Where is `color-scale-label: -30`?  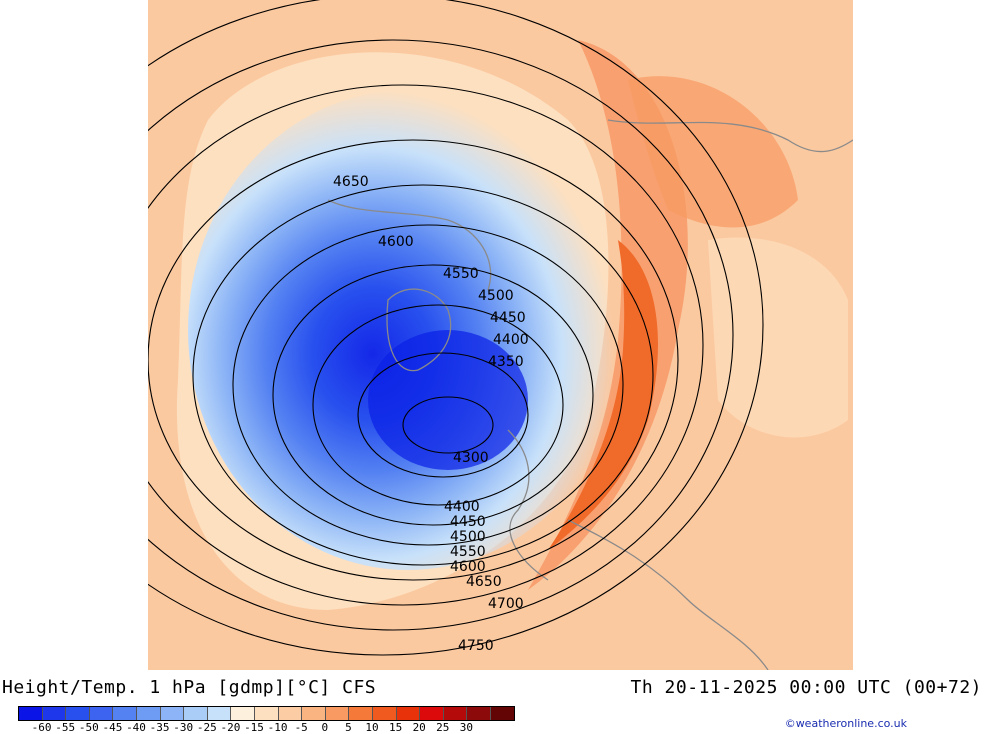 color-scale-label: -30 is located at coordinates (183, 727).